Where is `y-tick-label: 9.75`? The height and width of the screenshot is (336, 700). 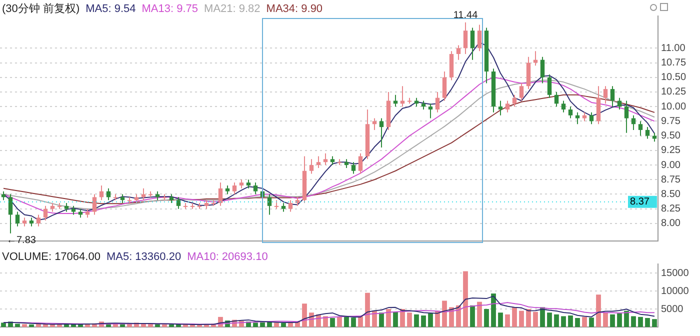
y-tick-label: 9.75 is located at coordinates (671, 121).